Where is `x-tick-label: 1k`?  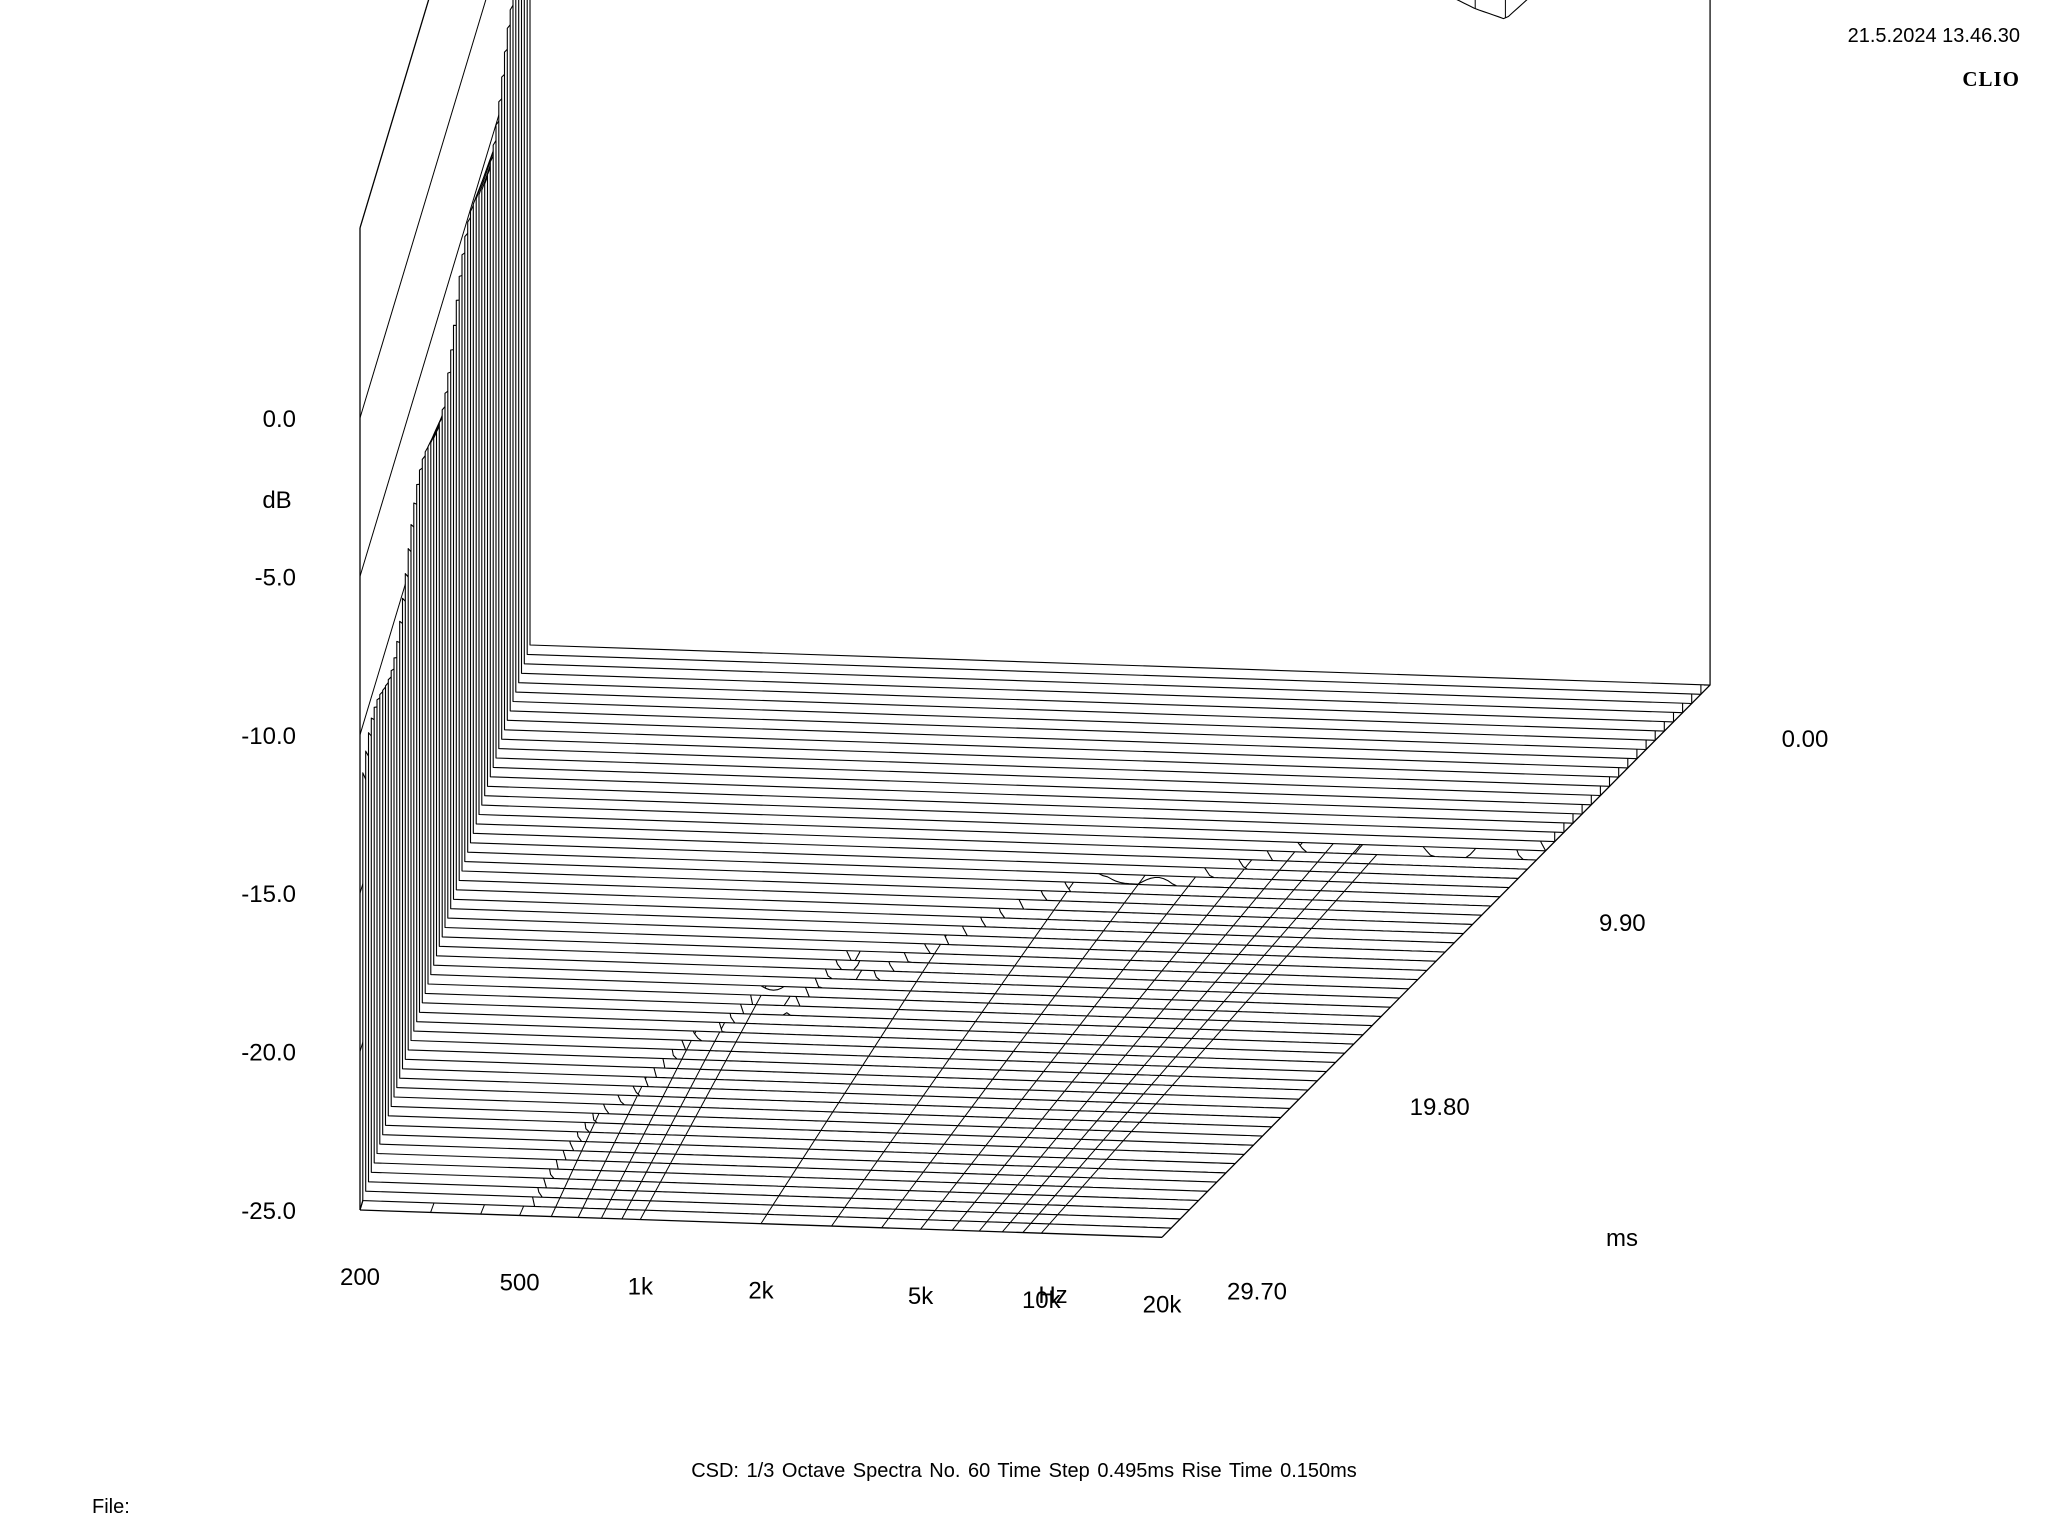 x-tick-label: 1k is located at coordinates (641, 1287).